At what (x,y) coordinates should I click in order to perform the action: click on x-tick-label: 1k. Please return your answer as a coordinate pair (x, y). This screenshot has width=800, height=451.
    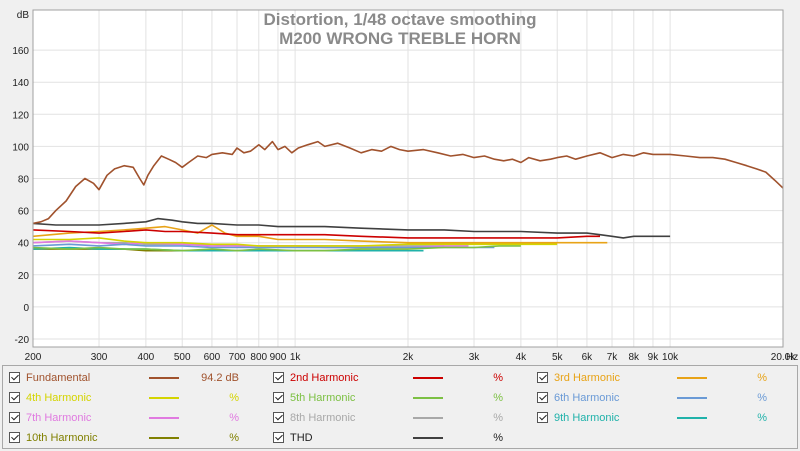
    Looking at the image, I should click on (296, 357).